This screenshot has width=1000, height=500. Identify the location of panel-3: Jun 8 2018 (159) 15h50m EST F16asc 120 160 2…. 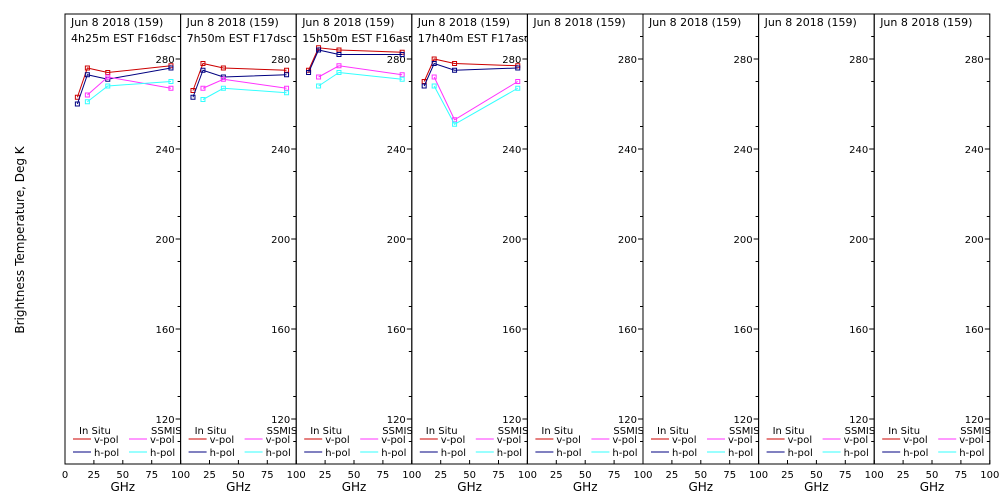
(358, 253).